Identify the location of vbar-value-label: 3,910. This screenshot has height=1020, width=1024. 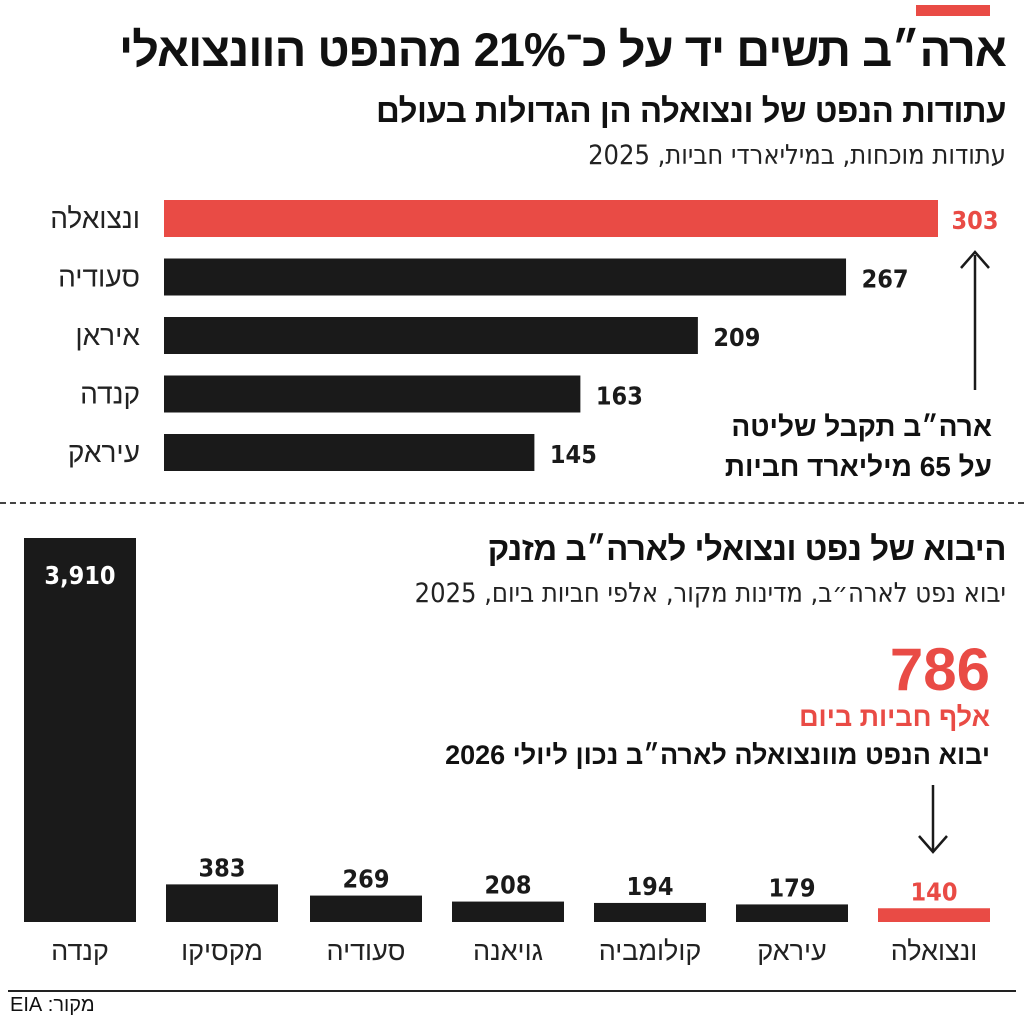
(79, 575).